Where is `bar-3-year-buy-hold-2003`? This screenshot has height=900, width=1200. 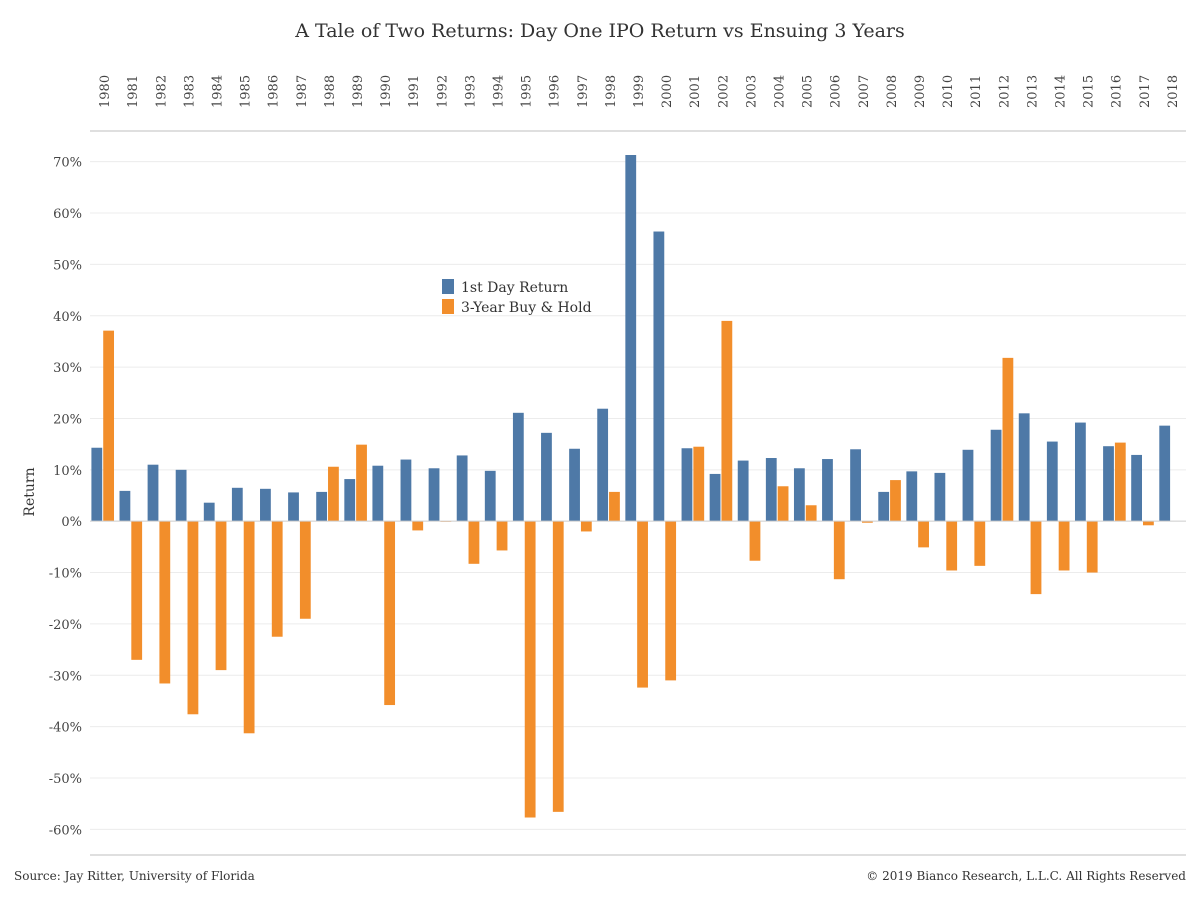
bar-3-year-buy-hold-2003 is located at coordinates (755, 541).